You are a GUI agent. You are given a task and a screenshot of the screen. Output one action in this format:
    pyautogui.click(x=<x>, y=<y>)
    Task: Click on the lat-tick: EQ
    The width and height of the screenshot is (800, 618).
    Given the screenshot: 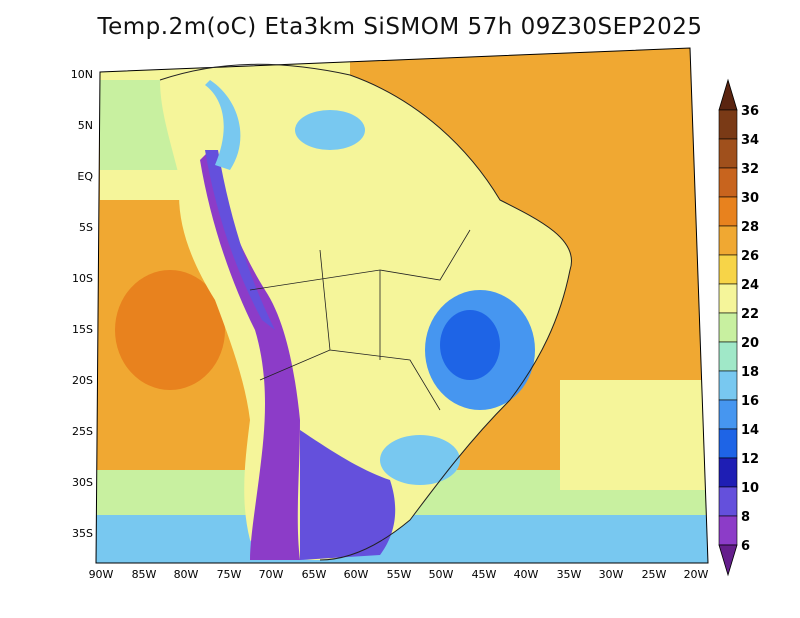 What is the action you would take?
    pyautogui.click(x=85, y=176)
    